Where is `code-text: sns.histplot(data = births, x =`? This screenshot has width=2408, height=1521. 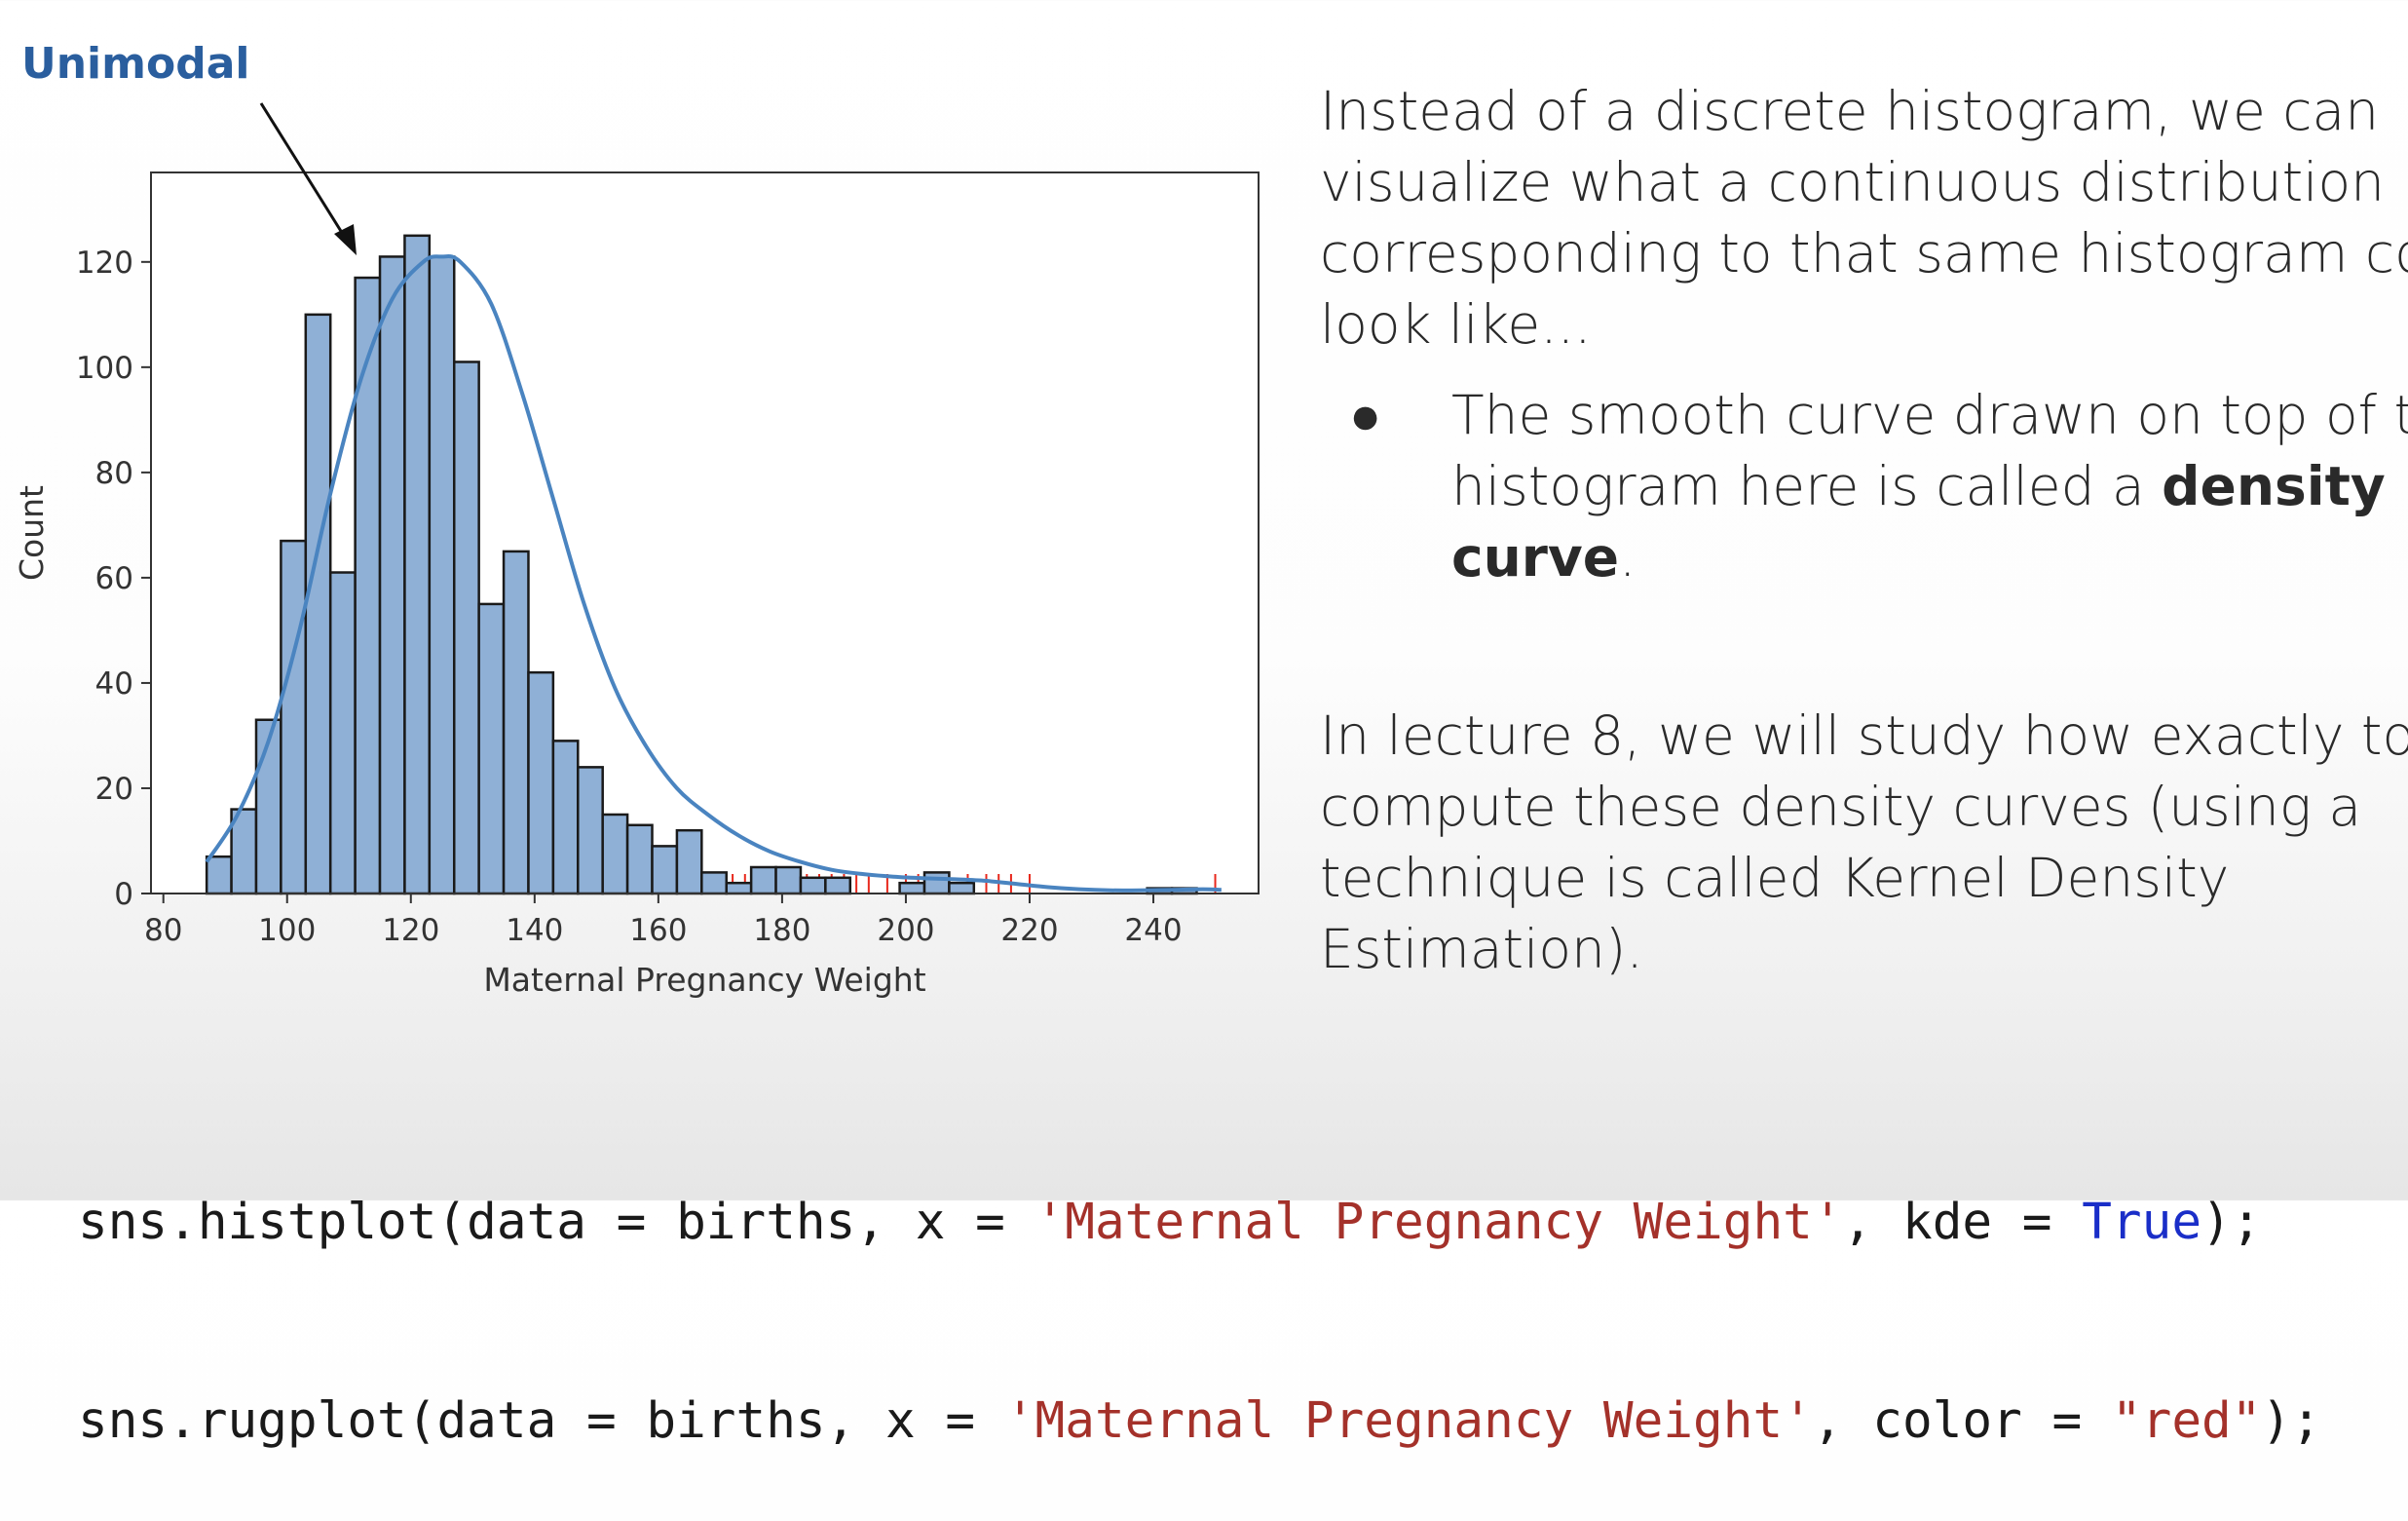 code-text: sns.histplot(data = births, x = is located at coordinates (556, 1222).